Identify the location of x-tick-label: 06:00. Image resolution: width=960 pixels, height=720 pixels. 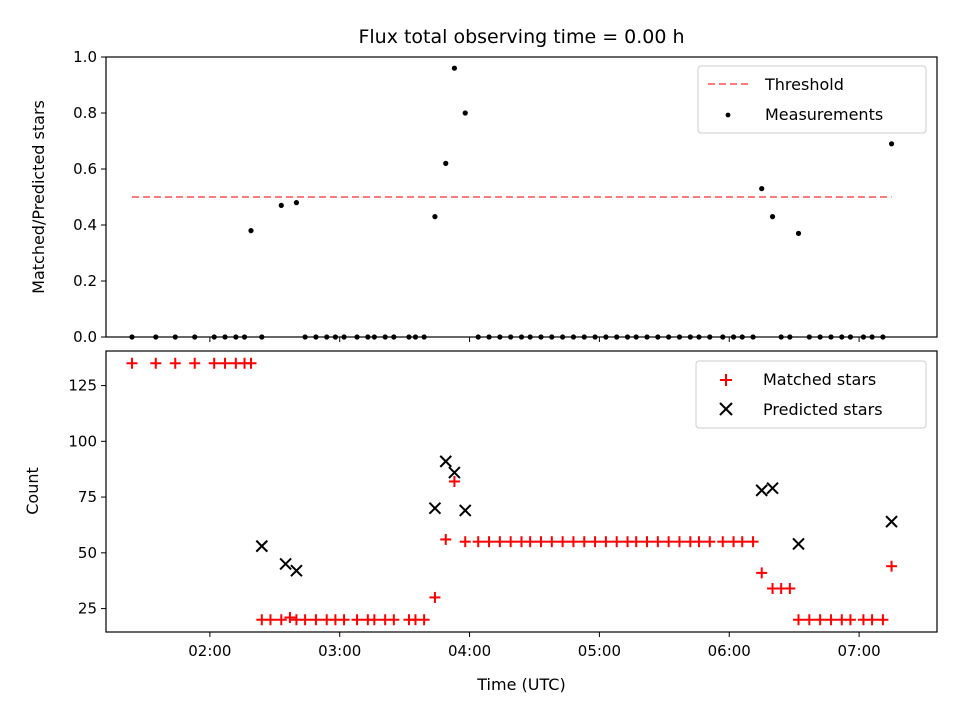
(729, 651).